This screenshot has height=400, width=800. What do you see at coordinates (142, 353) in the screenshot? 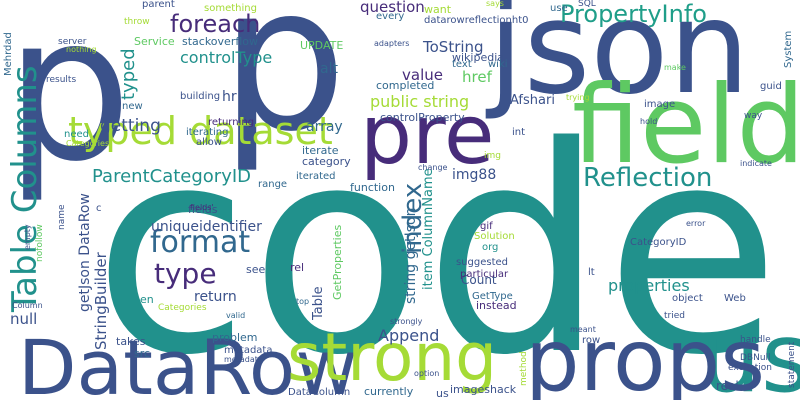
I see `word: src` at bounding box center [142, 353].